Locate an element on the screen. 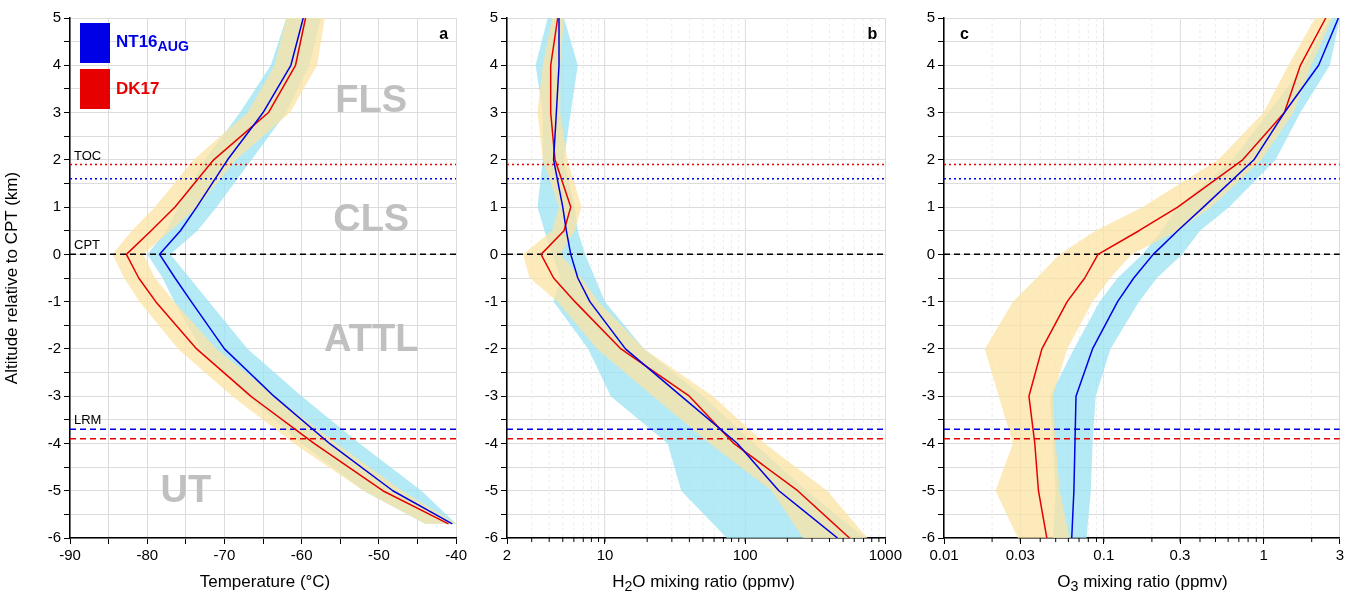 This screenshot has height=603, width=1347. annotation: UT is located at coordinates (186, 488).